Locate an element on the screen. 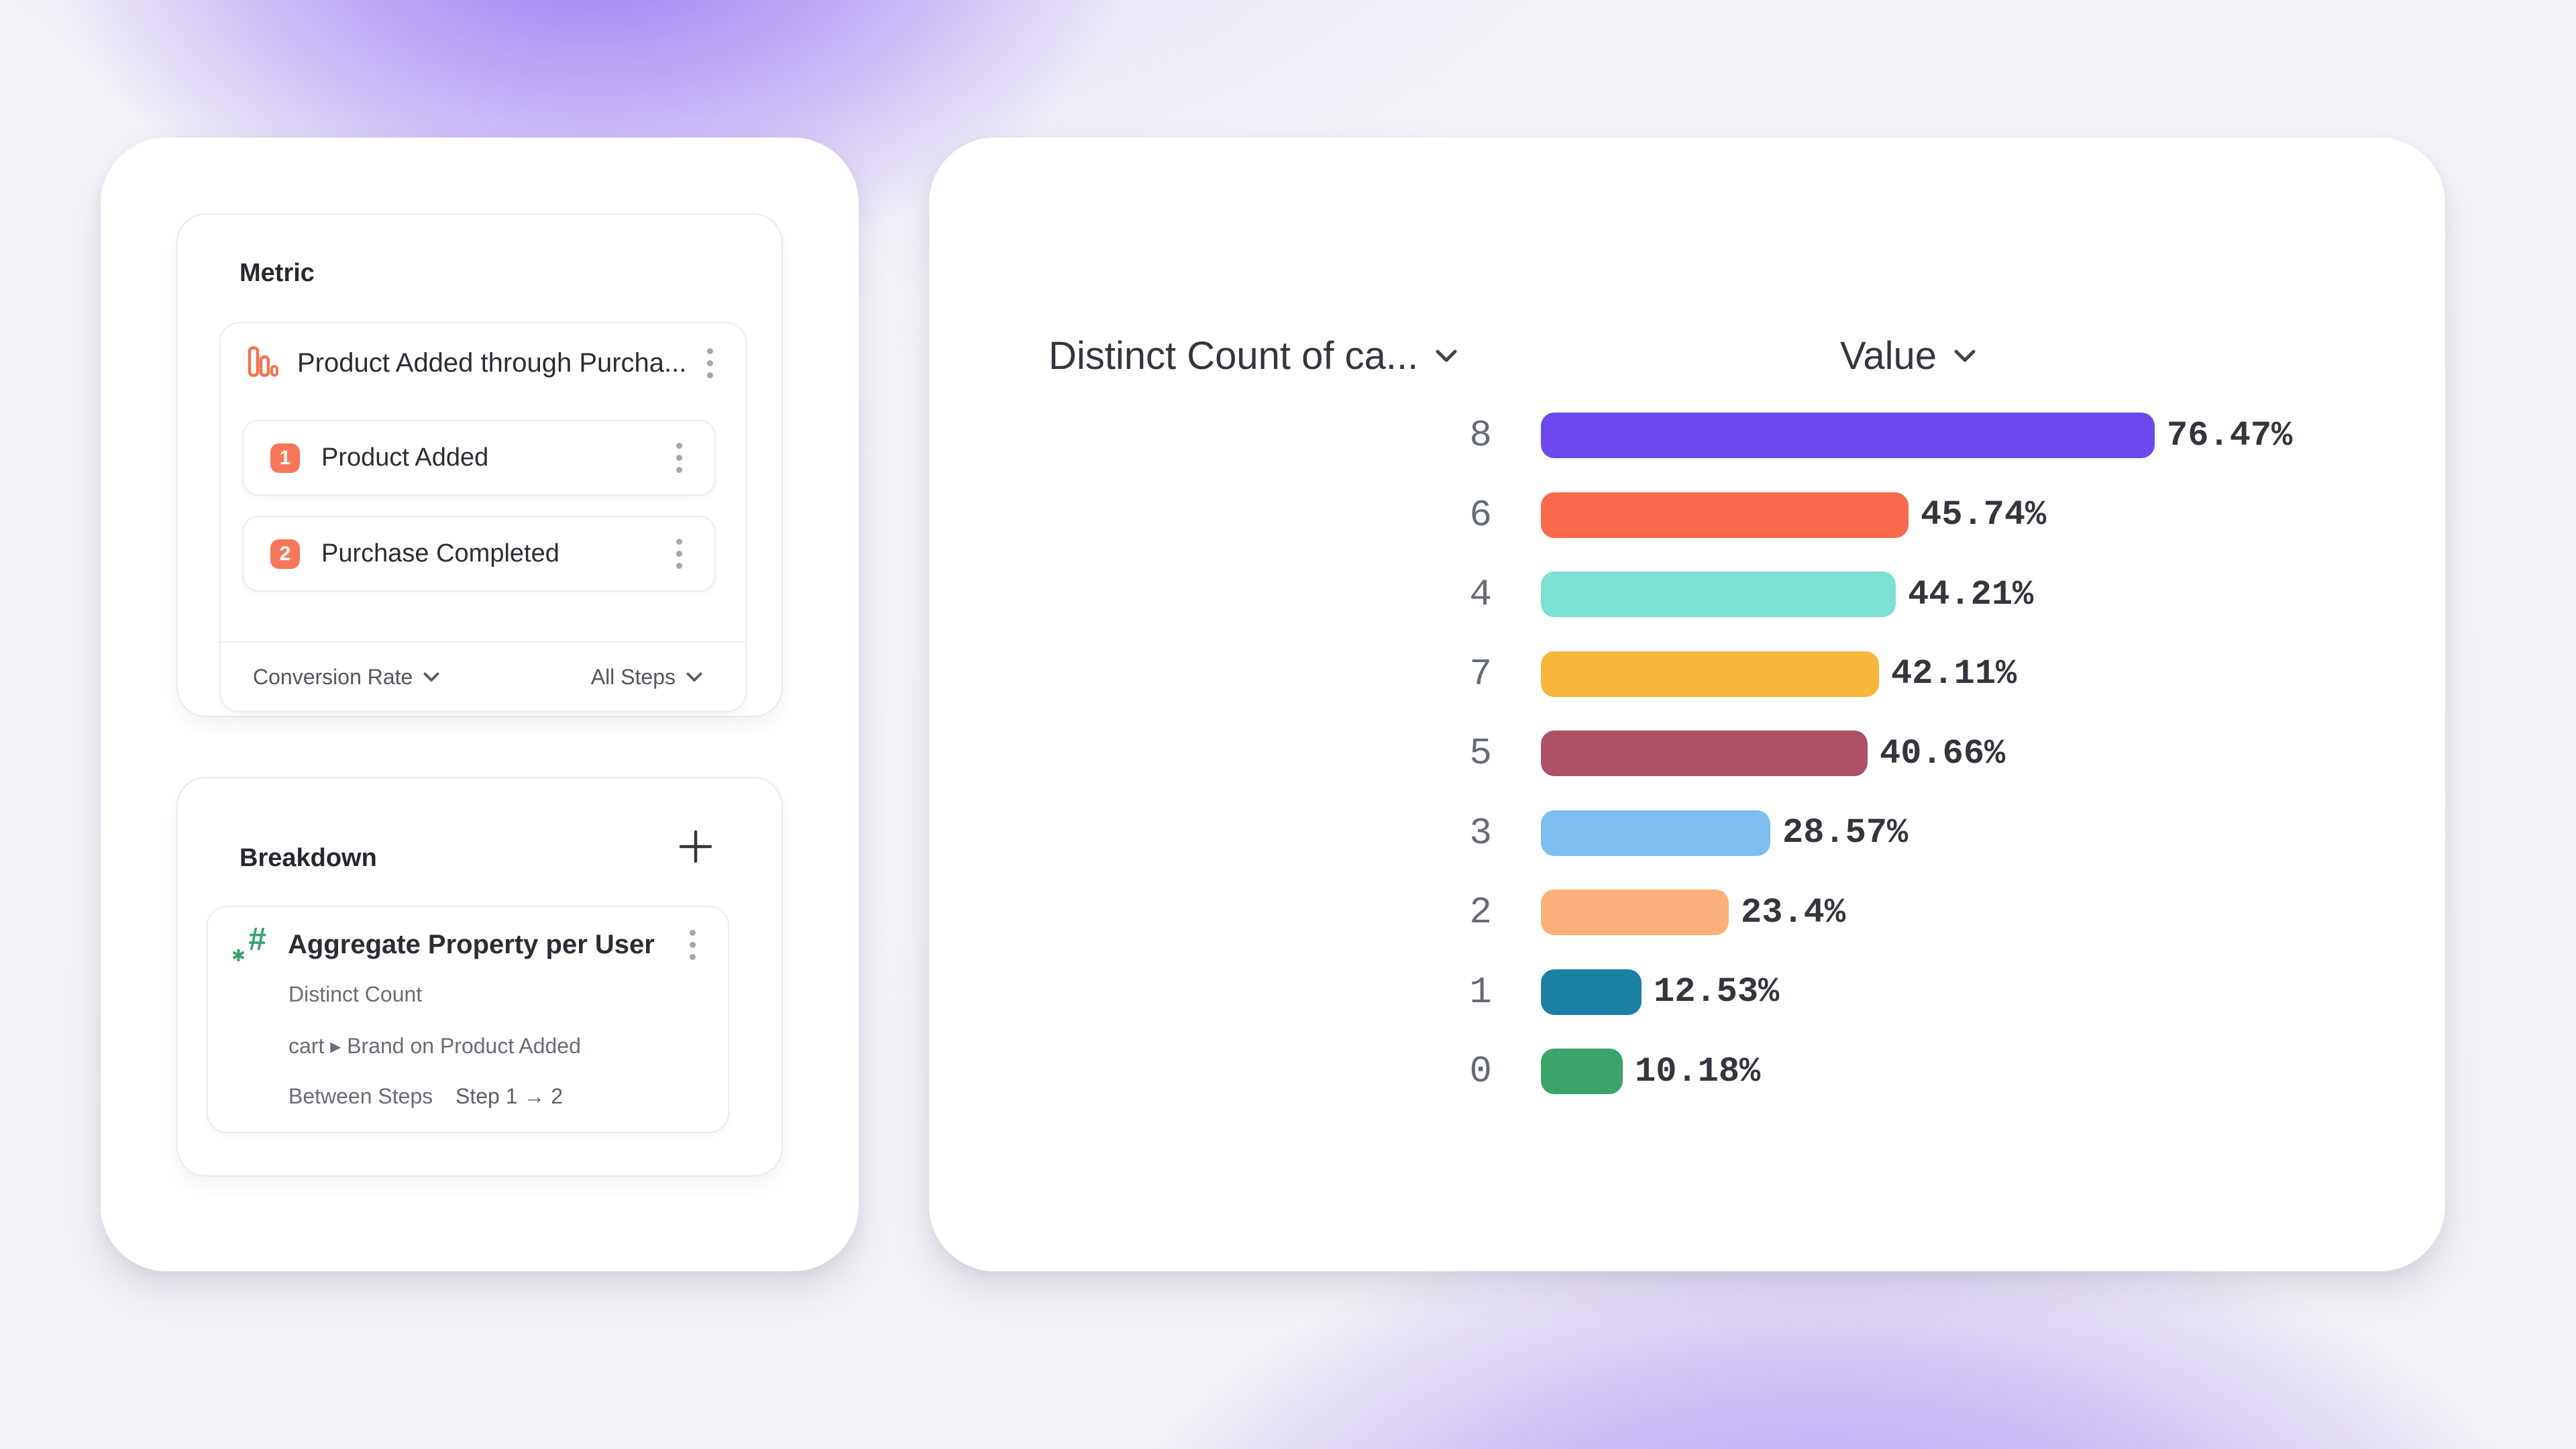 The image size is (2576, 1449). step-label: Purchase Completed is located at coordinates (440, 553).